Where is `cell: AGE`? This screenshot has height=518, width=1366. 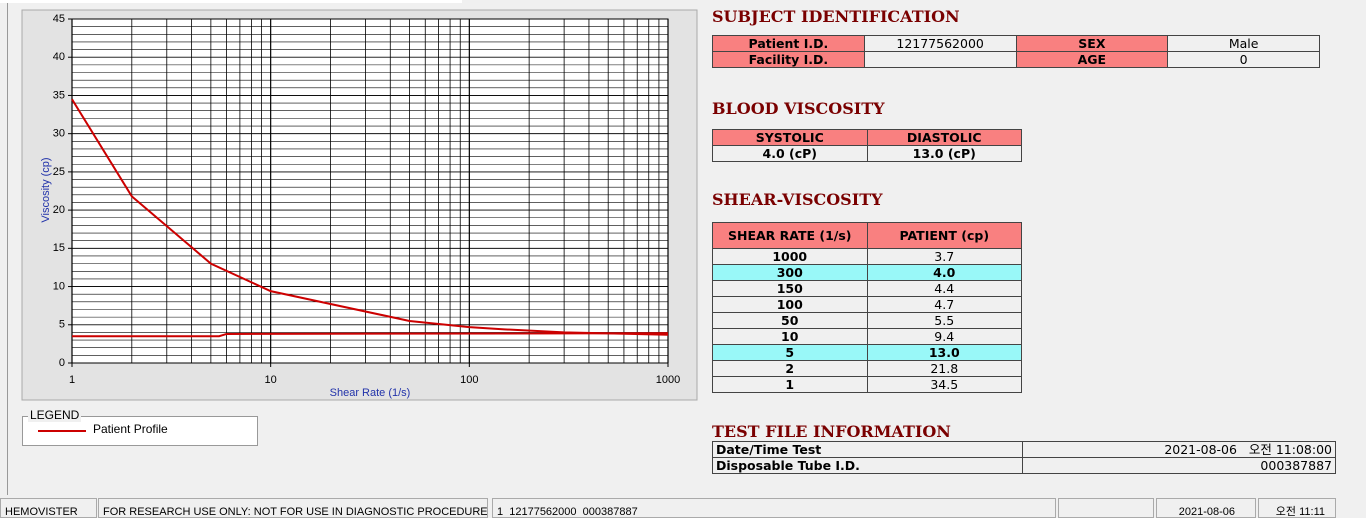 cell: AGE is located at coordinates (1092, 59).